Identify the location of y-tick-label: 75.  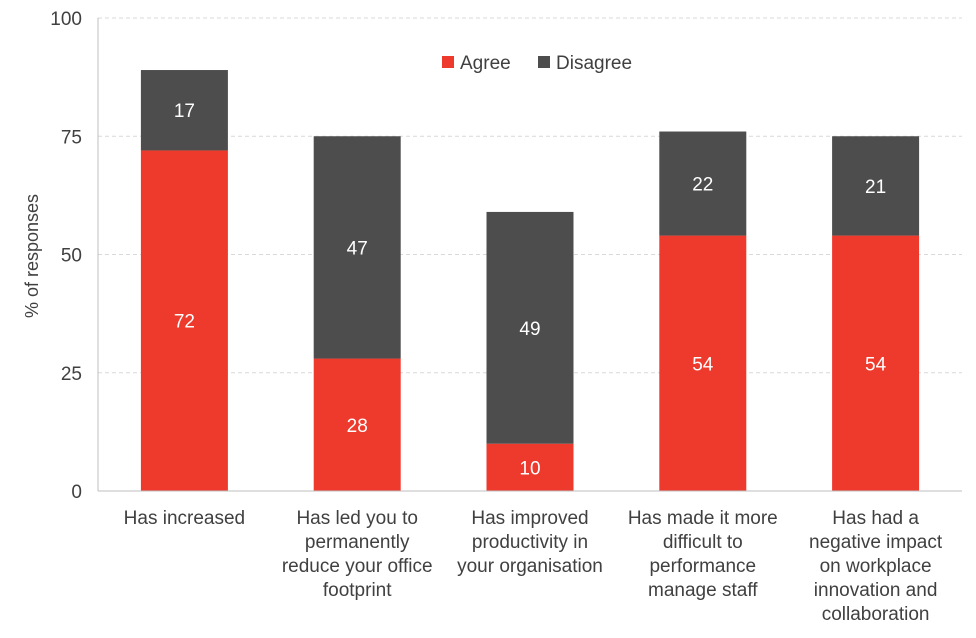
(71, 137).